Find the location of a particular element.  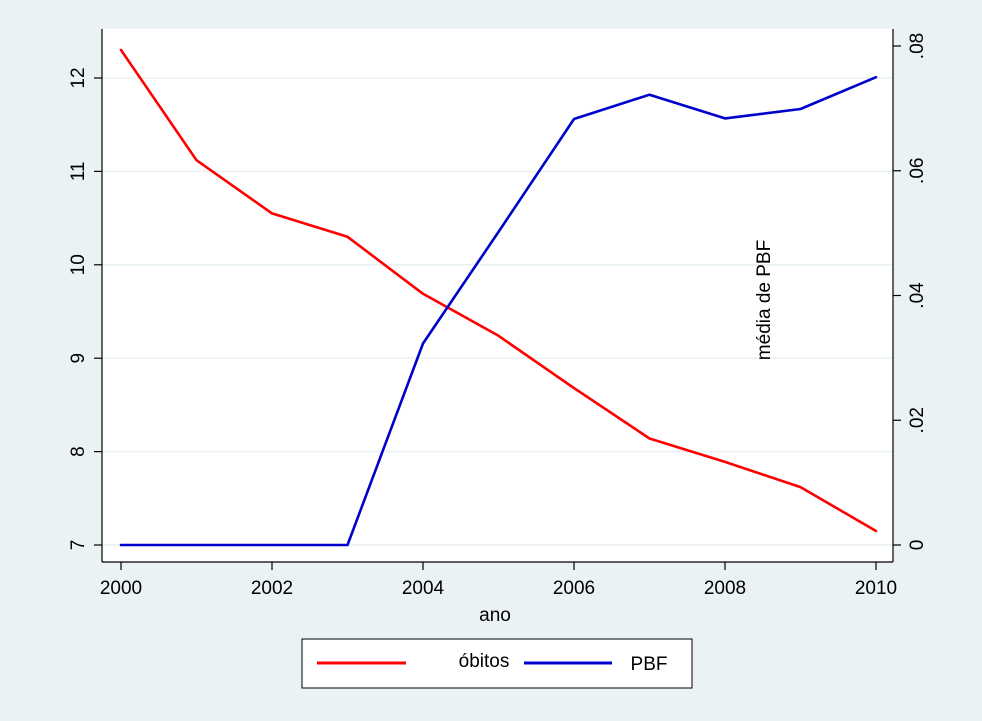

y-left-tick-label: 9 is located at coordinates (78, 358).